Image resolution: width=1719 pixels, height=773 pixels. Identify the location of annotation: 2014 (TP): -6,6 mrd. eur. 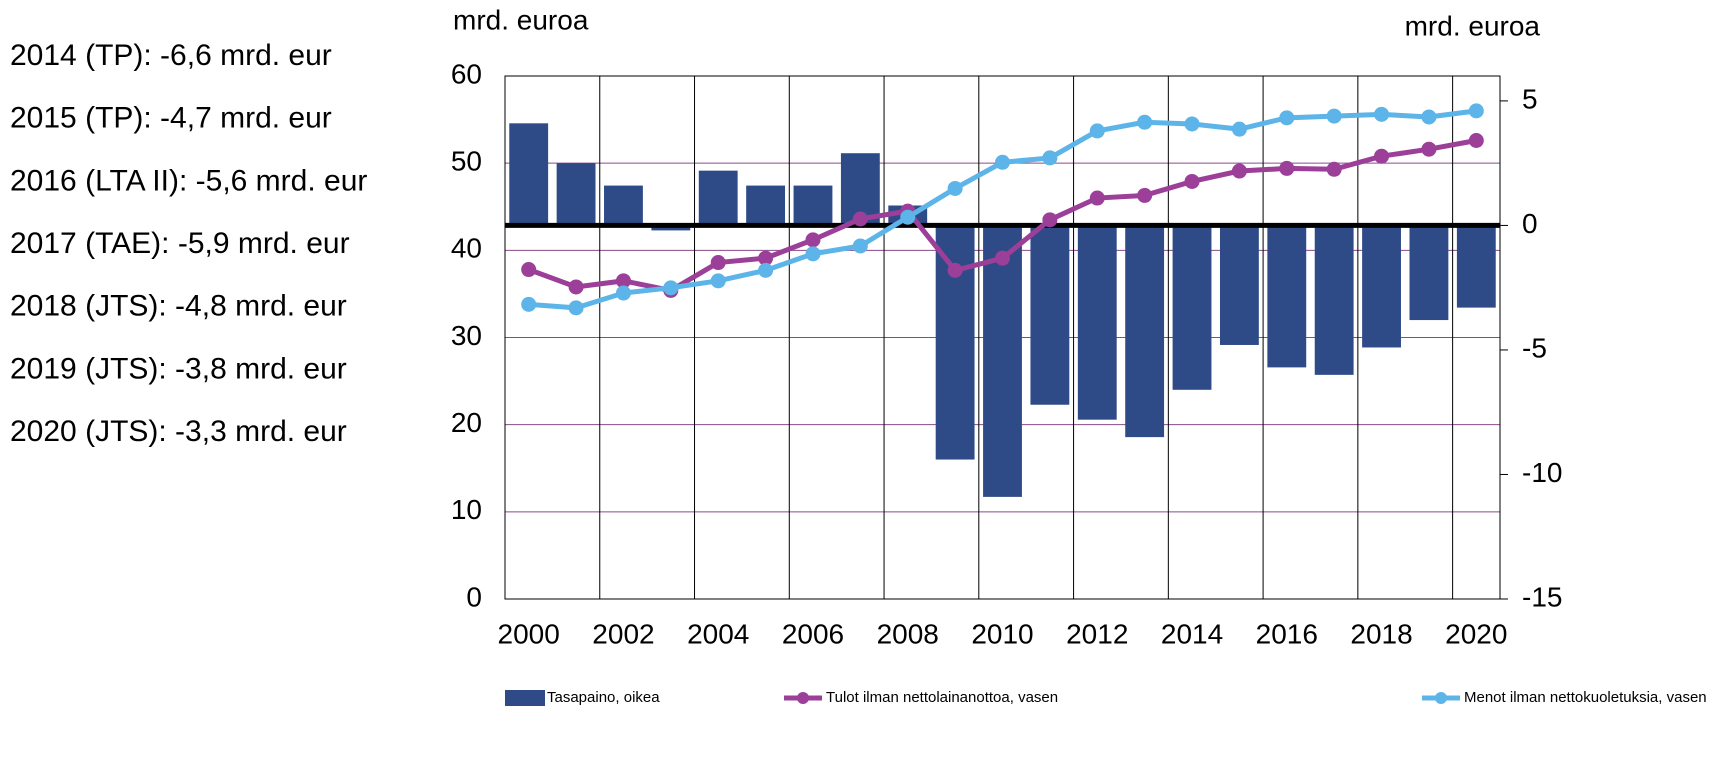
(171, 55).